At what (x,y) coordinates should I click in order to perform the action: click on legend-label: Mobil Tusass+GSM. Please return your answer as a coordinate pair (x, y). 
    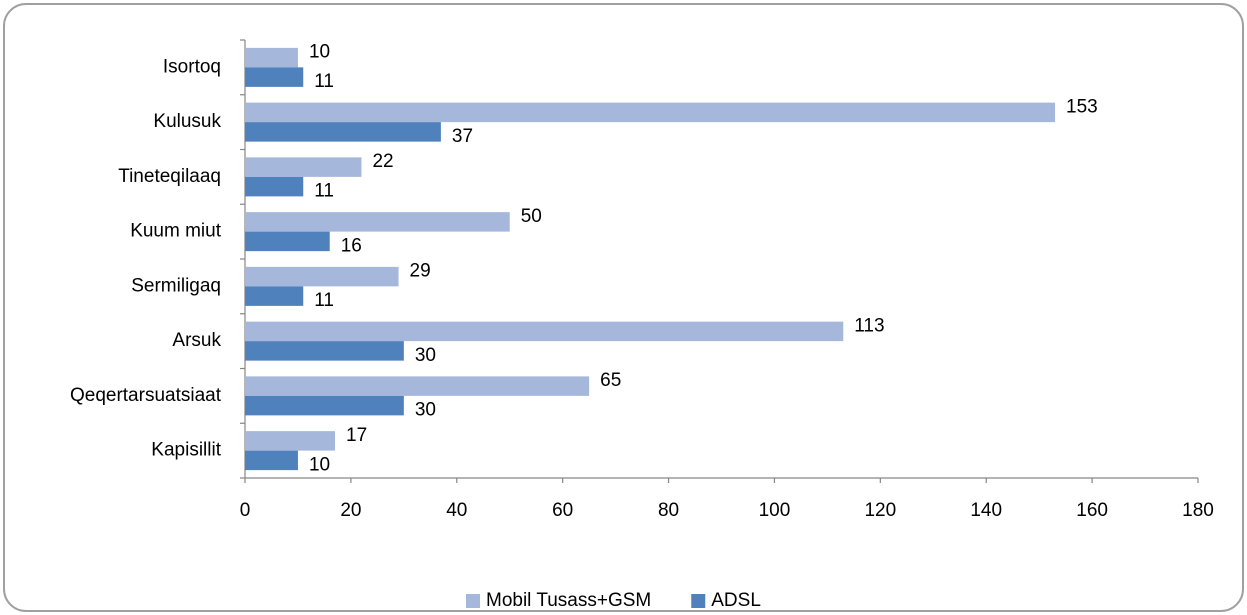
    Looking at the image, I should click on (568, 600).